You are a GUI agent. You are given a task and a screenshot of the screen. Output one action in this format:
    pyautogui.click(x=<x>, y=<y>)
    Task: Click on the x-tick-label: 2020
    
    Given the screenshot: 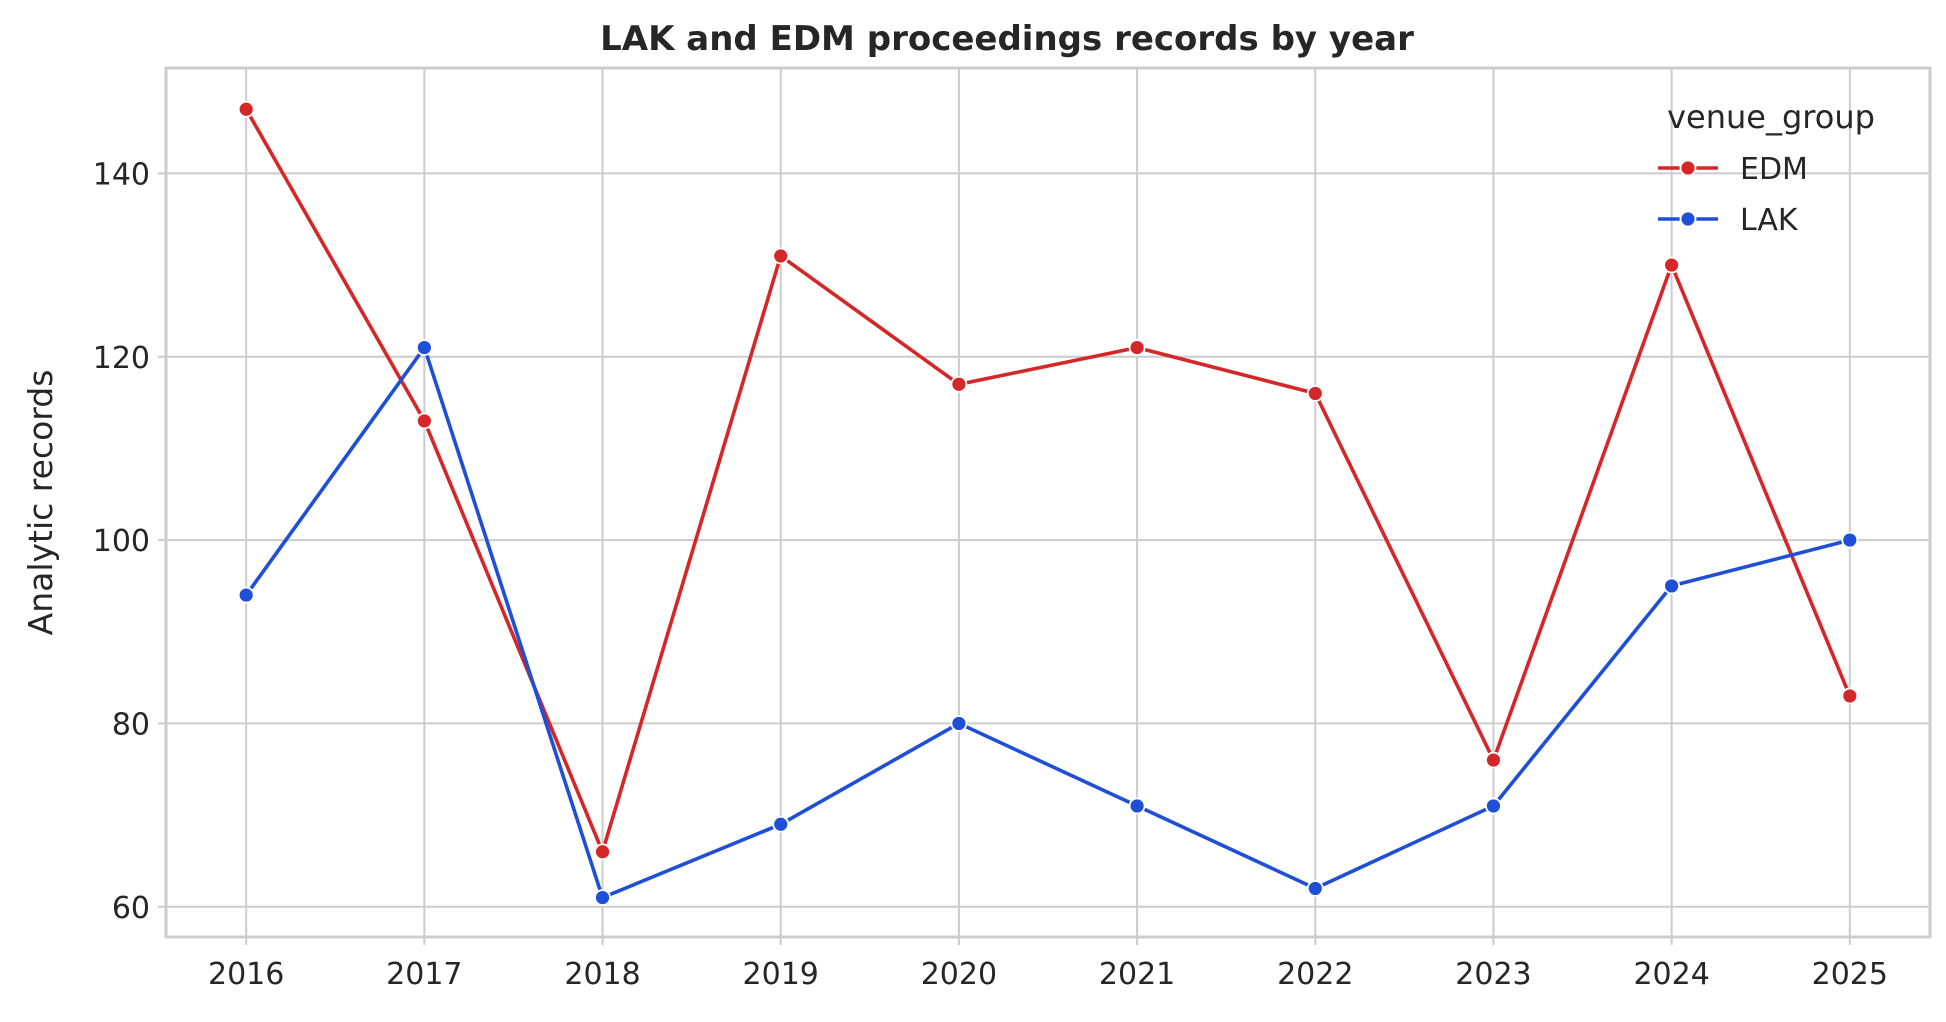 What is the action you would take?
    pyautogui.click(x=959, y=974)
    